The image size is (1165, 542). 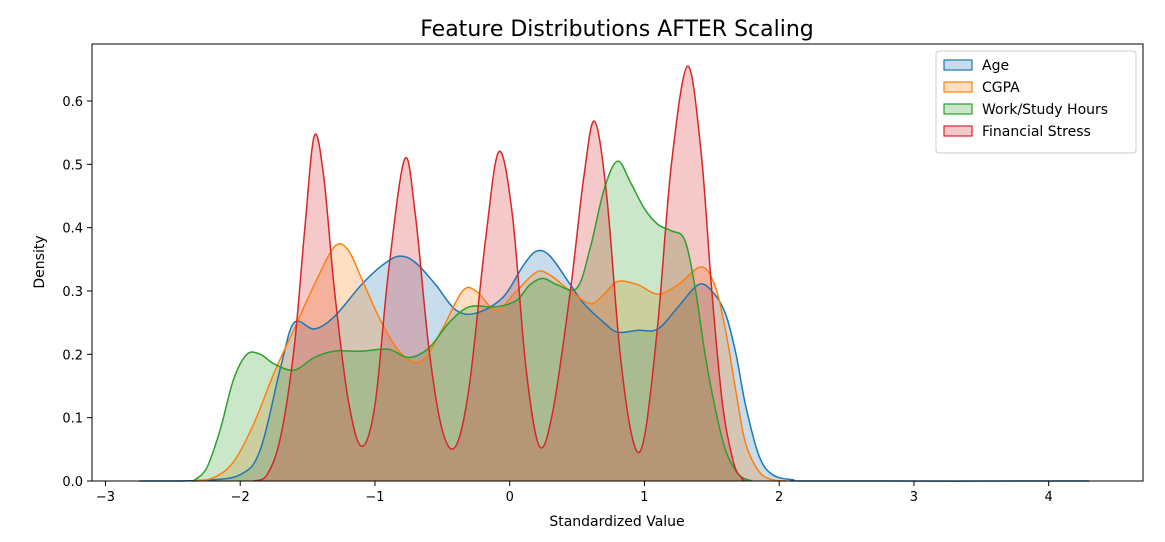 I want to click on y-tick-label: 0.5, so click(x=72, y=165).